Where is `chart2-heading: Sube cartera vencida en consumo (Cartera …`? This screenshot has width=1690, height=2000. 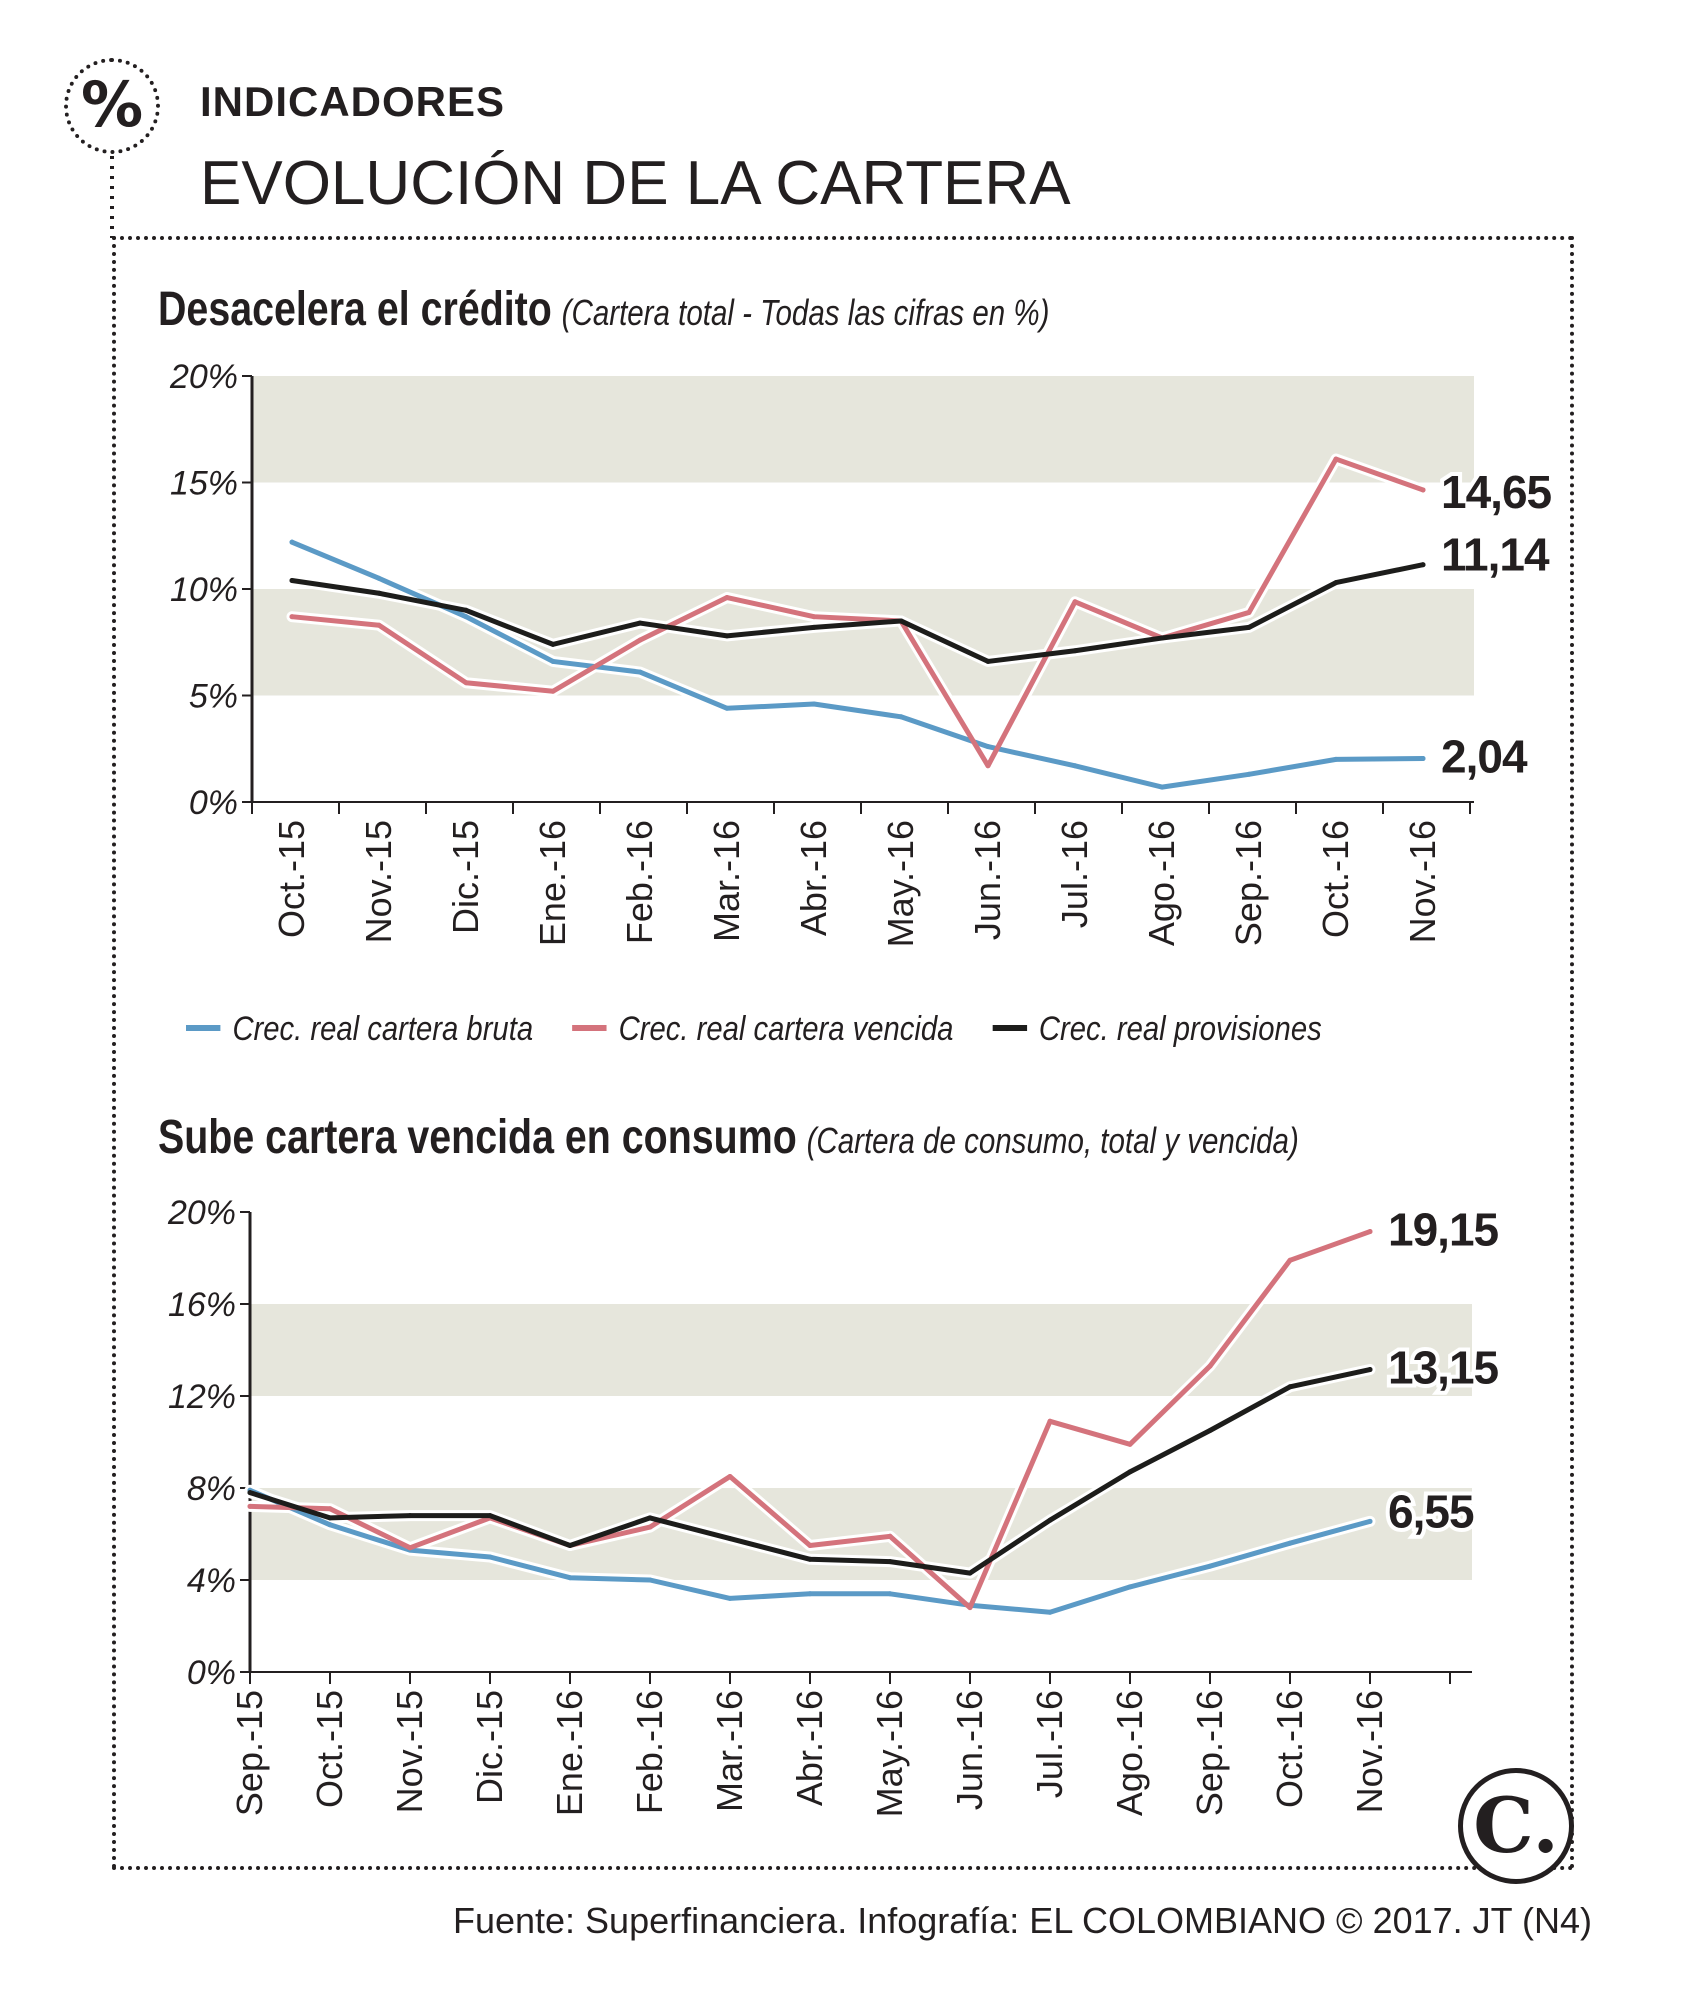 chart2-heading: Sube cartera vencida en consumo (Cartera … is located at coordinates (728, 1137).